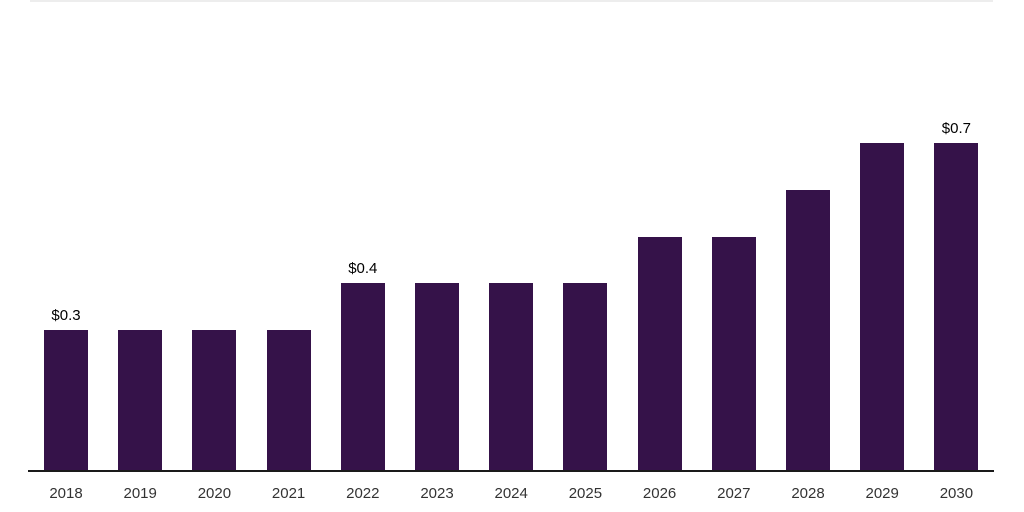 This screenshot has height=512, width=1024. Describe the element at coordinates (363, 269) in the screenshot. I see `bar-value-label: $0.4` at that location.